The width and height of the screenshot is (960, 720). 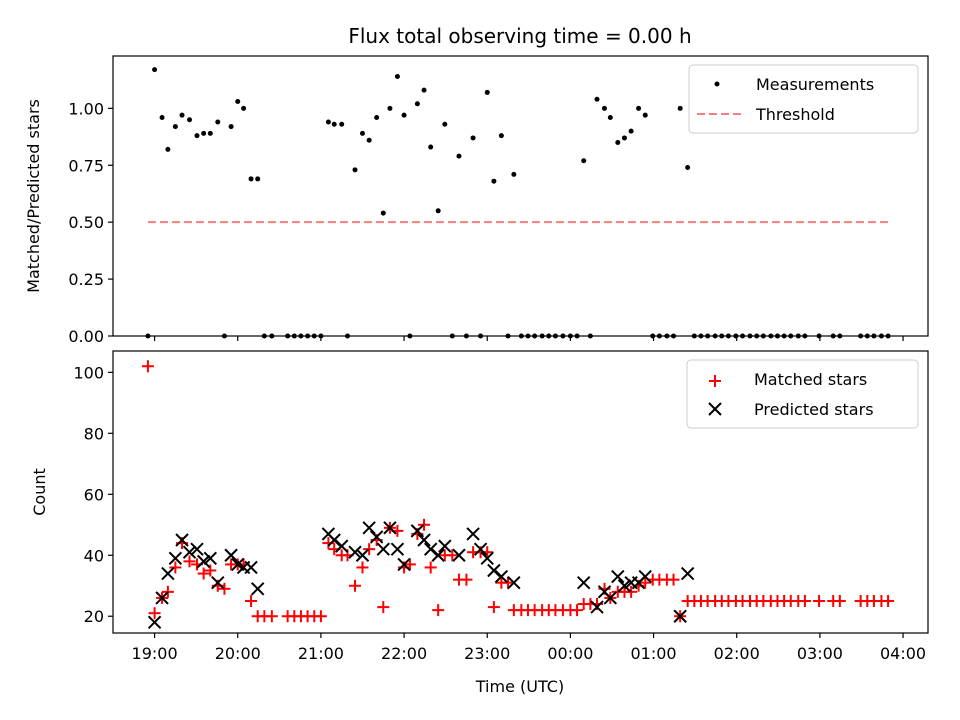 I want to click on top-y-axis-label: Matched/Predicted stars, so click(x=33, y=196).